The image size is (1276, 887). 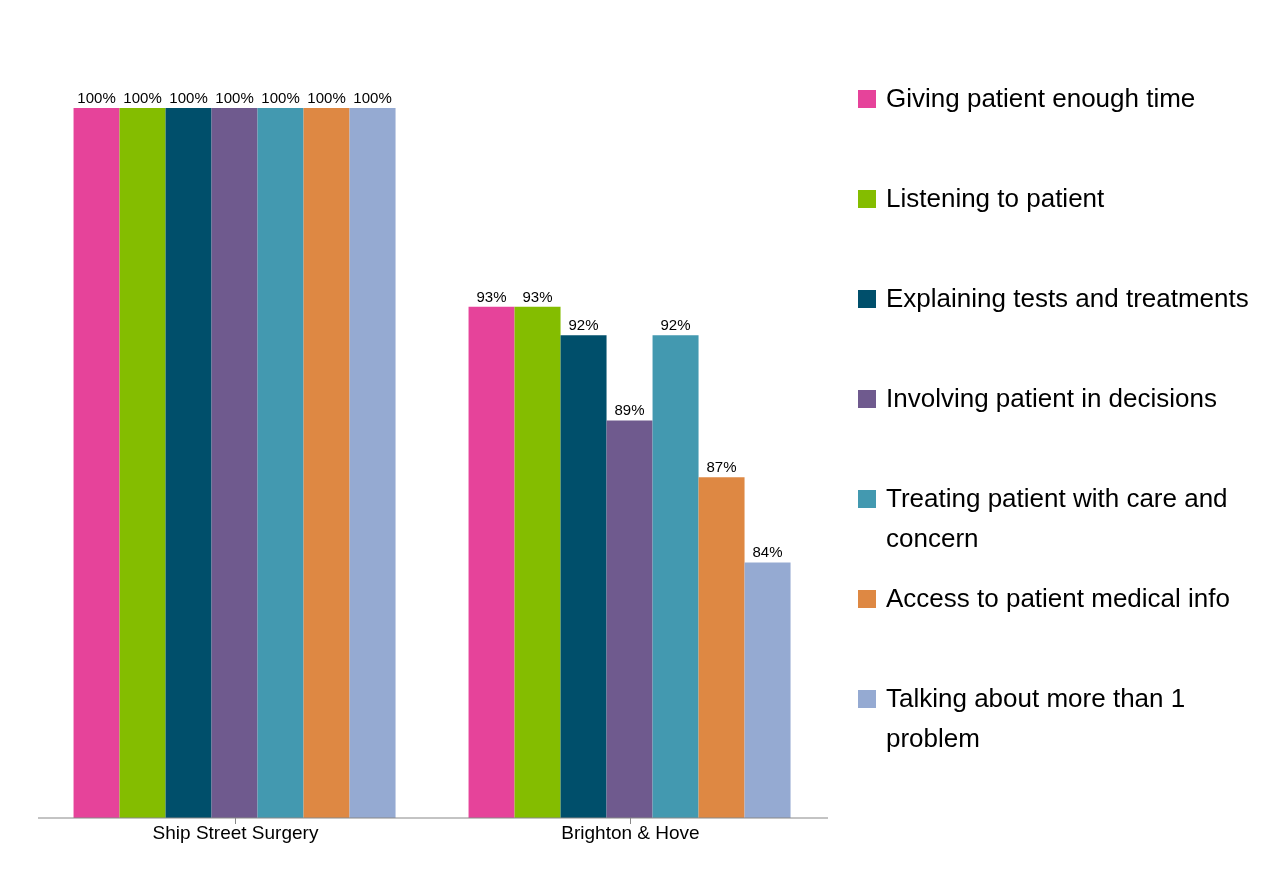 I want to click on data-label: 89%, so click(x=629, y=410).